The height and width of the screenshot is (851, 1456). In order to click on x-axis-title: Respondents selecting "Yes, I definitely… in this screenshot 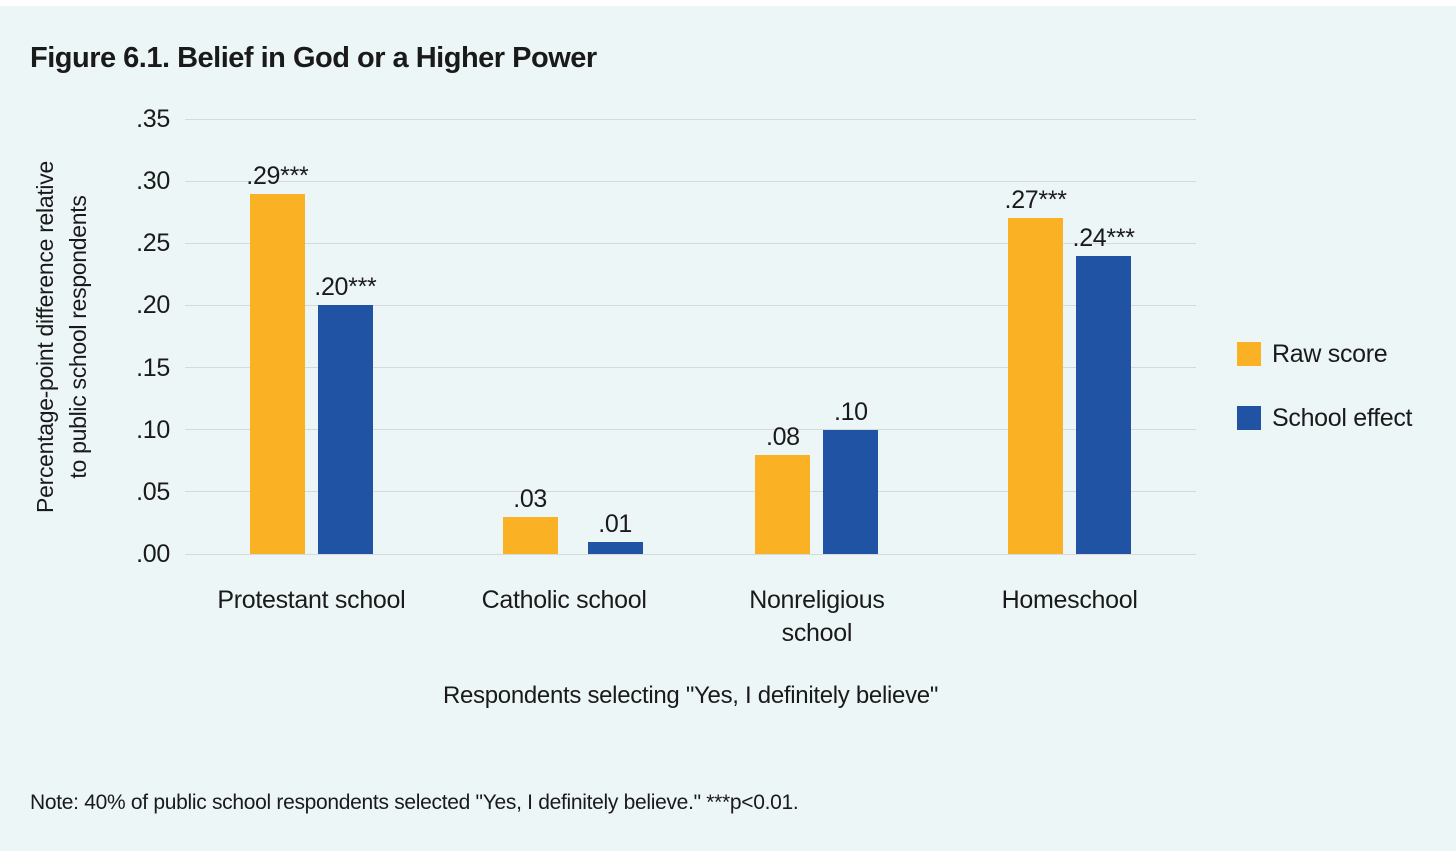, I will do `click(690, 695)`.